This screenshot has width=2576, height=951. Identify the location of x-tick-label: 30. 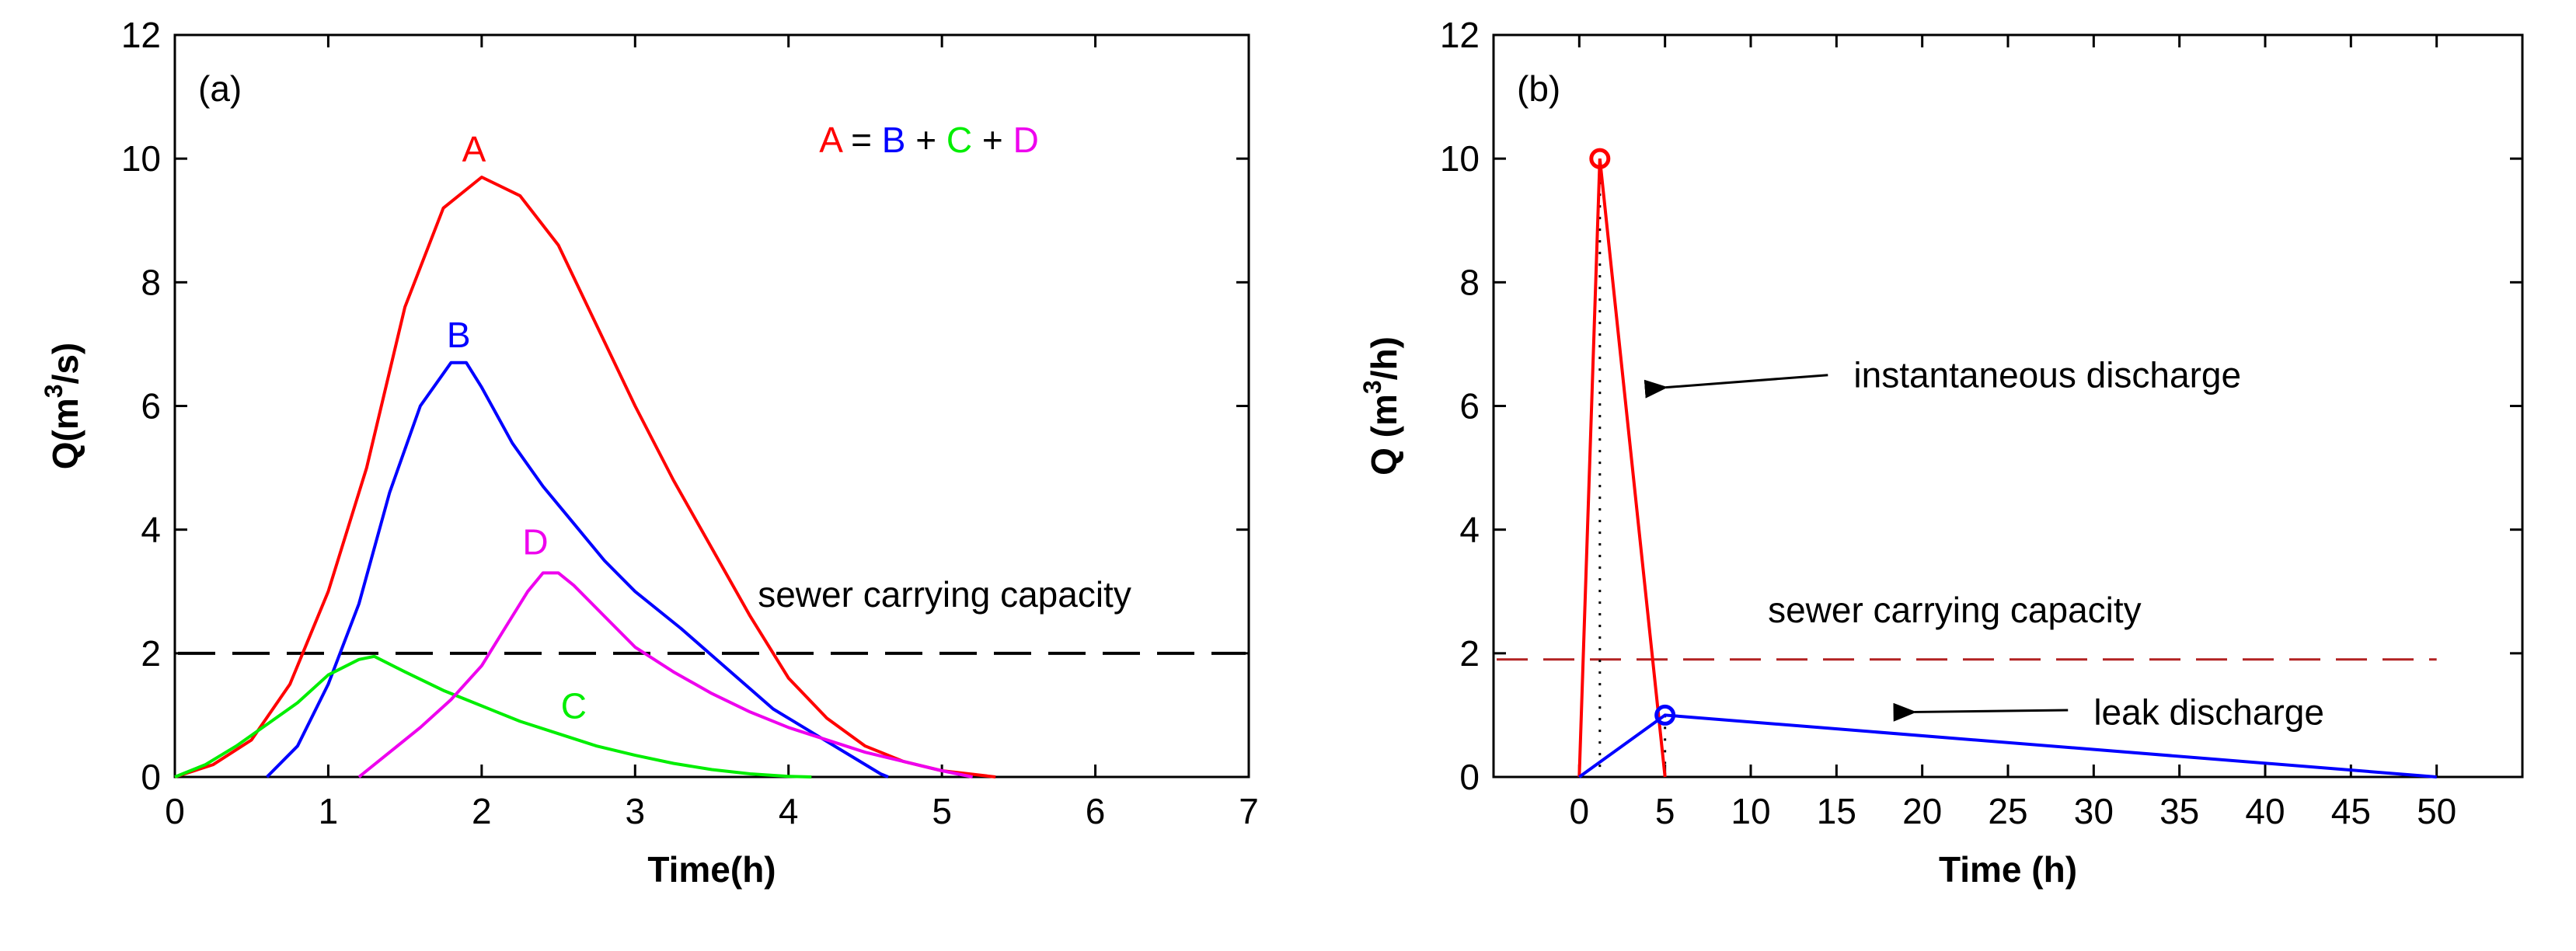
(2094, 811).